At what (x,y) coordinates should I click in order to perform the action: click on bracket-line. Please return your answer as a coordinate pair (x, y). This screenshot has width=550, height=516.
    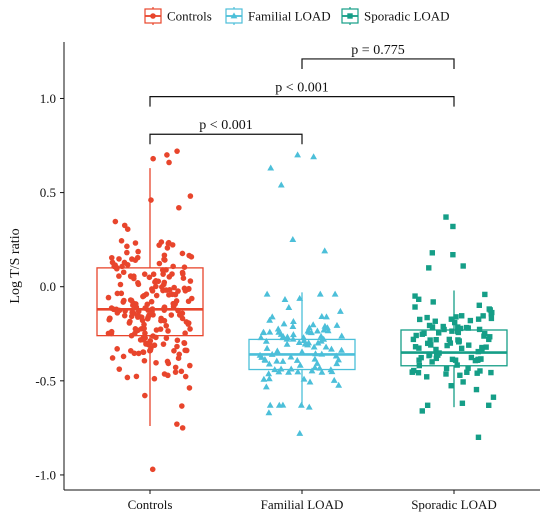
    Looking at the image, I should click on (302, 101).